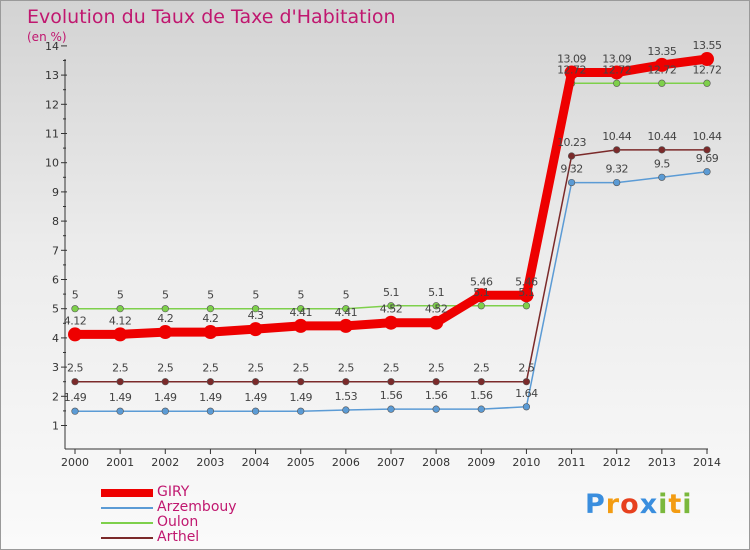  I want to click on data-label-giry: 4.3, so click(256, 315).